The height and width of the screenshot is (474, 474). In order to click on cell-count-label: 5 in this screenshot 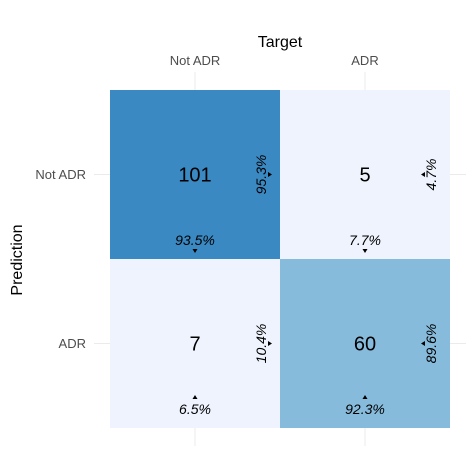, I will do `click(364, 176)`.